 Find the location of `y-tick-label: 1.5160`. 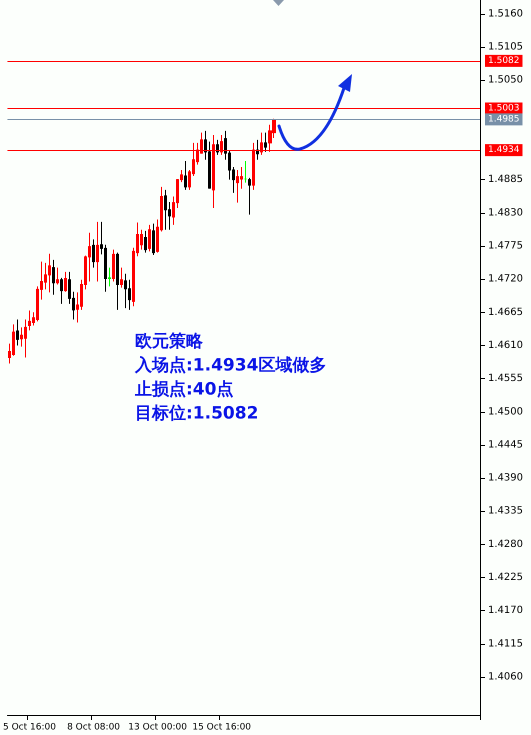

y-tick-label: 1.5160 is located at coordinates (505, 14).